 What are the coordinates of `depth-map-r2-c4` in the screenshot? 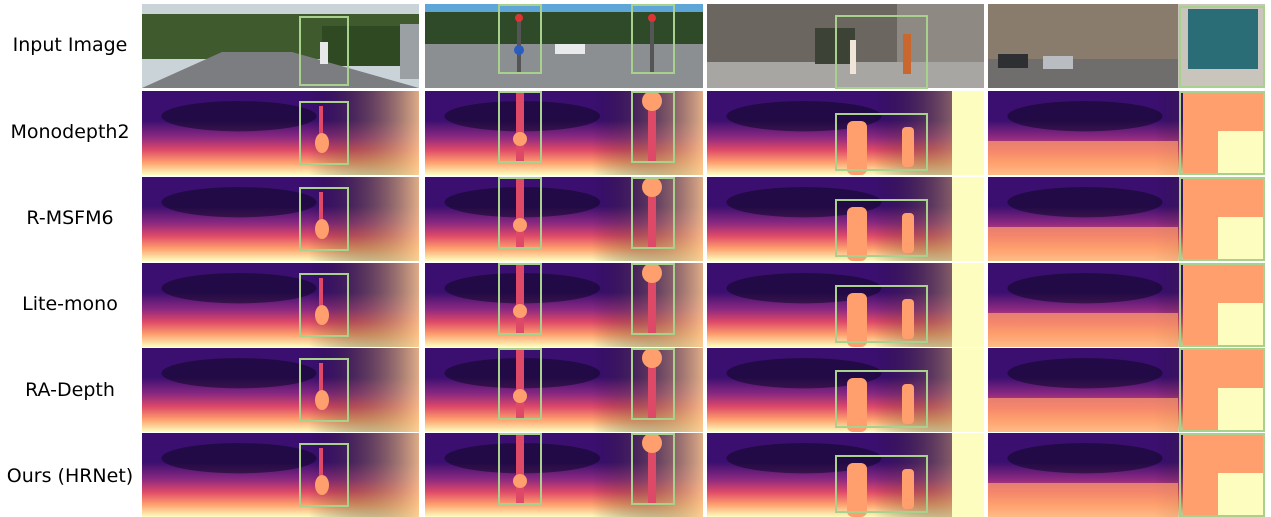 It's located at (1126, 219).